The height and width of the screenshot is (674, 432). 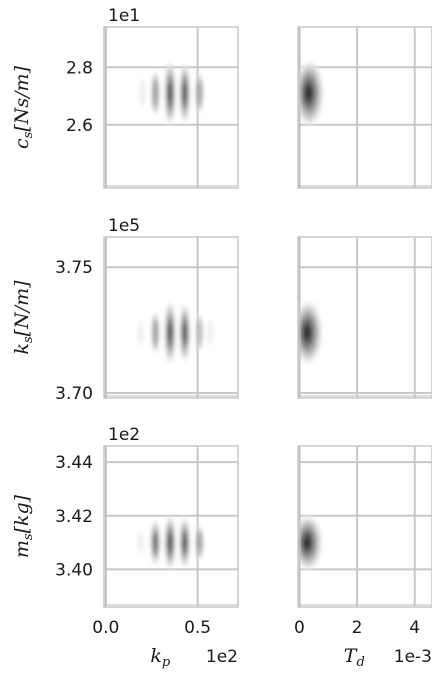 What do you see at coordinates (23, 107) in the screenshot?
I see `y-axis-label: cs[Ns/m]` at bounding box center [23, 107].